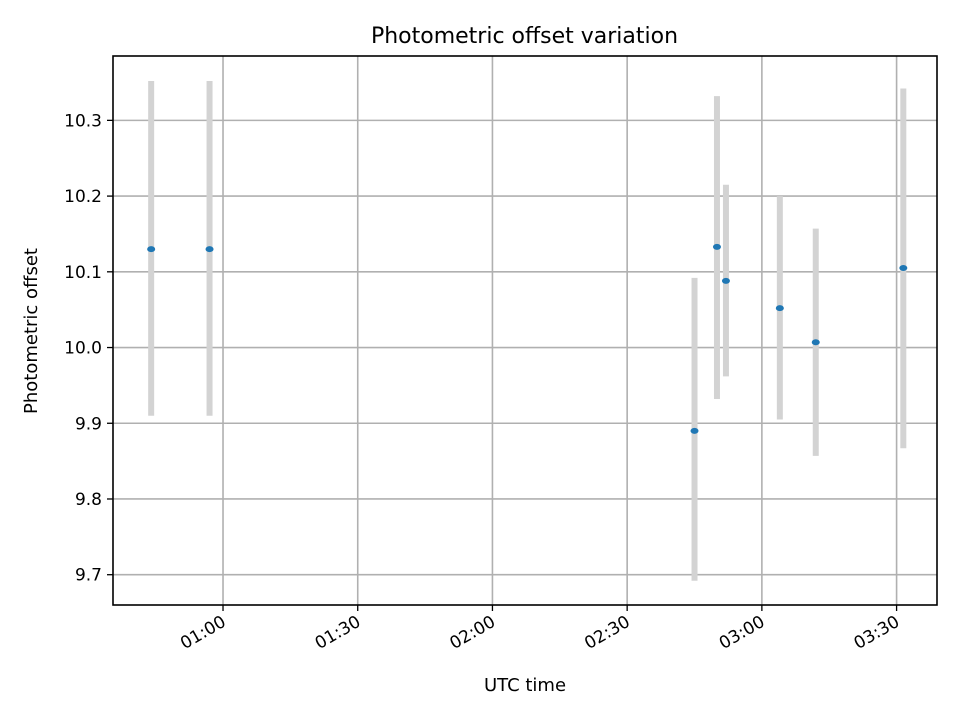 The image size is (960, 720). Describe the element at coordinates (83, 121) in the screenshot. I see `y-tick-label: 10.3` at that location.